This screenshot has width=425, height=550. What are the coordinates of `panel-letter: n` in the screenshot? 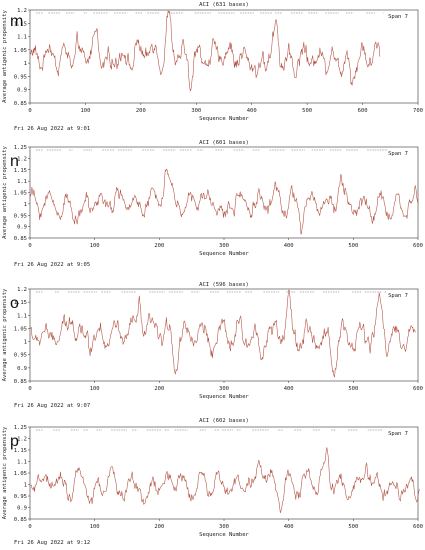 It's located at (14, 161).